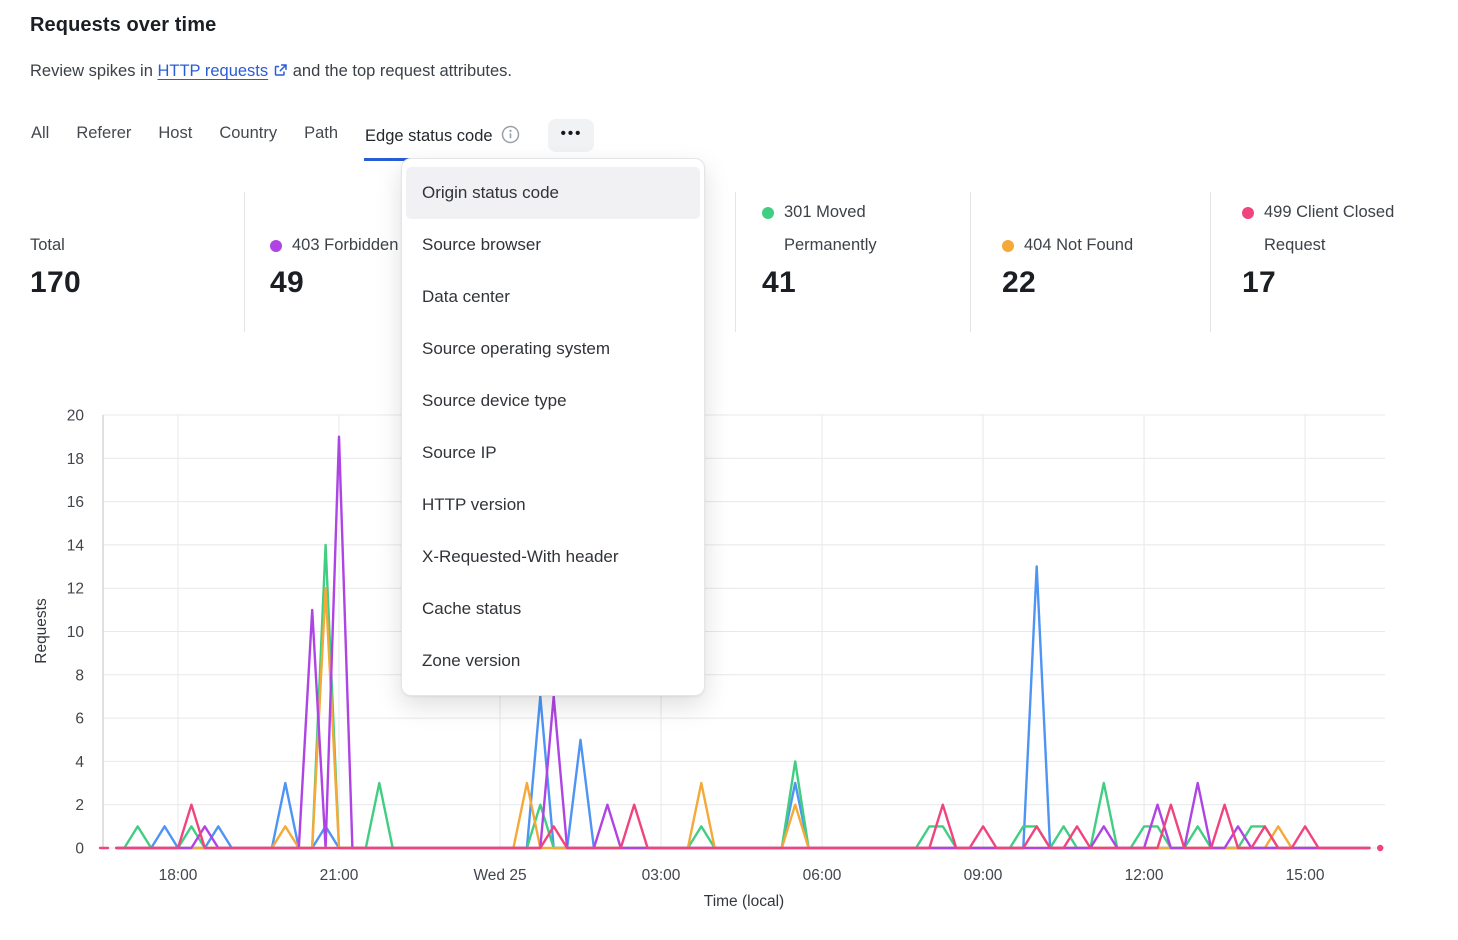  Describe the element at coordinates (516, 348) in the screenshot. I see `dropdown-item-source-operating-system: Source operating system` at that location.